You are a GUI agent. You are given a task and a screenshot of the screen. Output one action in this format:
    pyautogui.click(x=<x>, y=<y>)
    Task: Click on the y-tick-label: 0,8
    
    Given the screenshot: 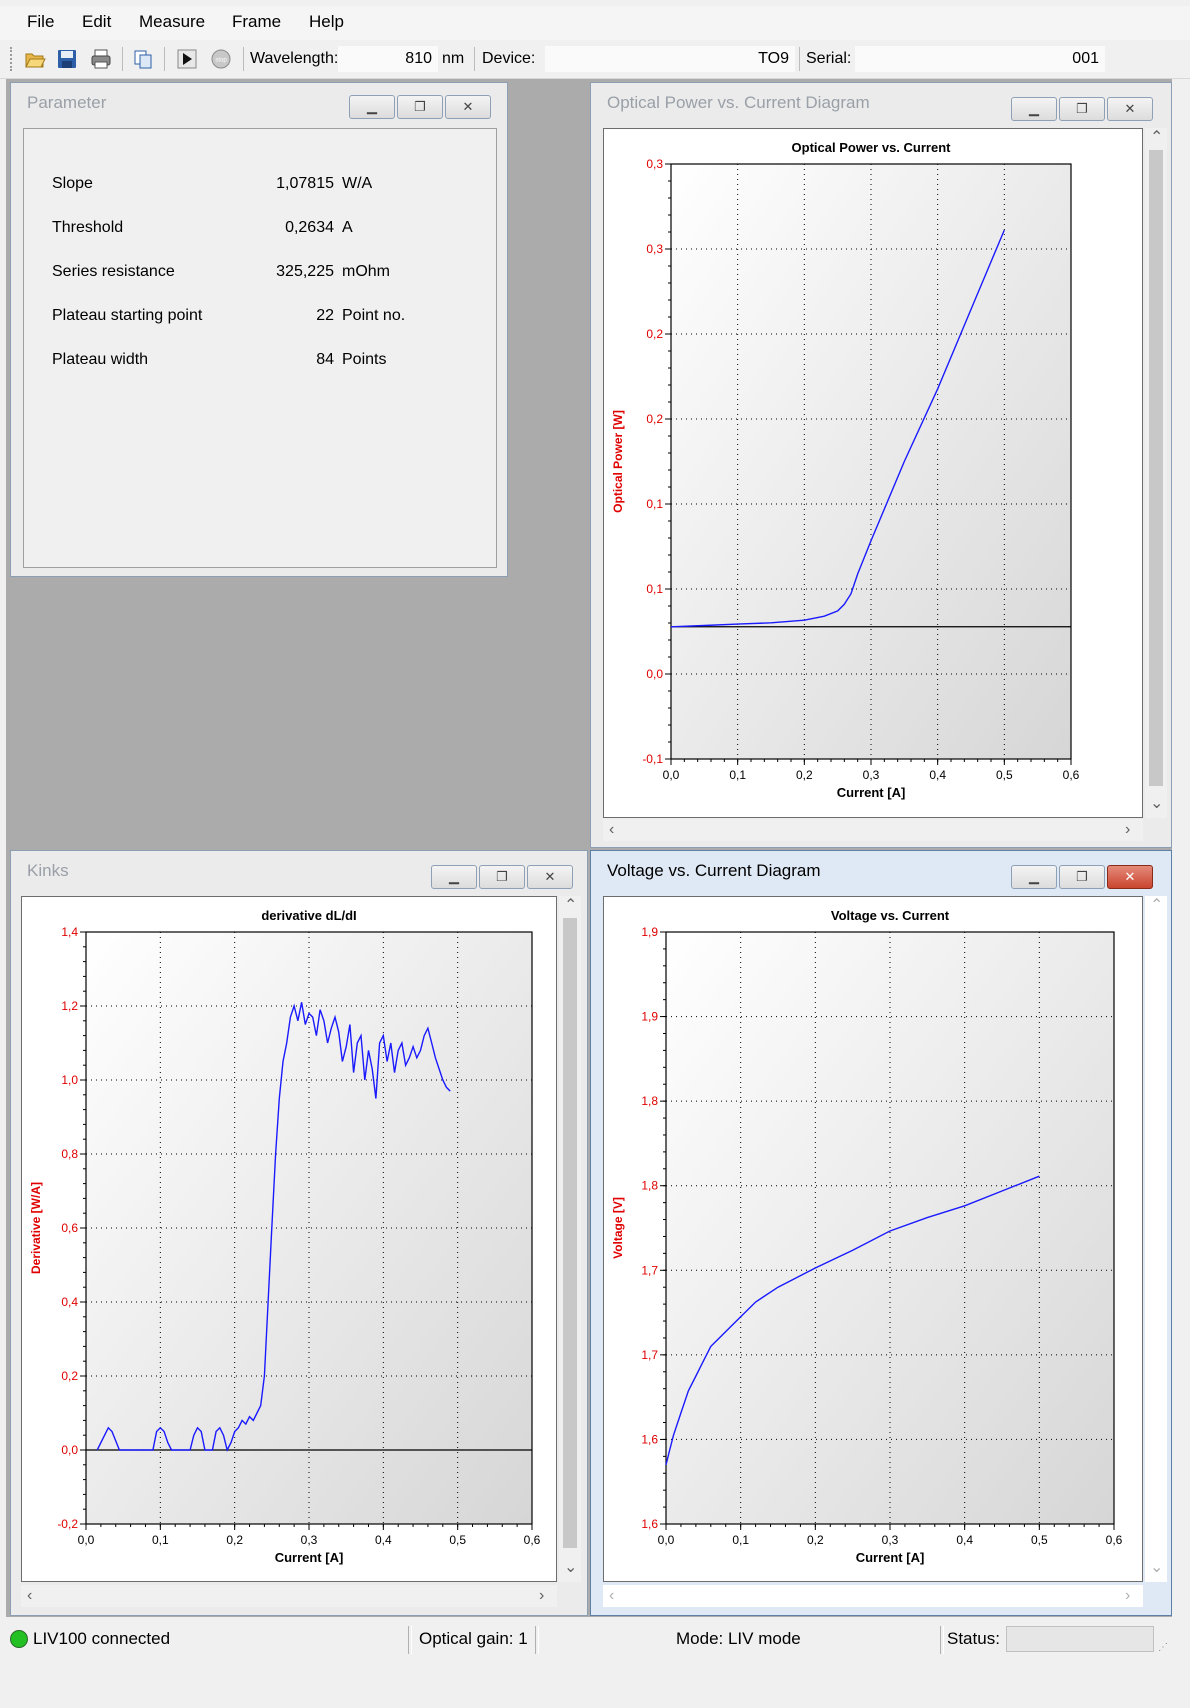 What is the action you would take?
    pyautogui.click(x=69, y=1154)
    